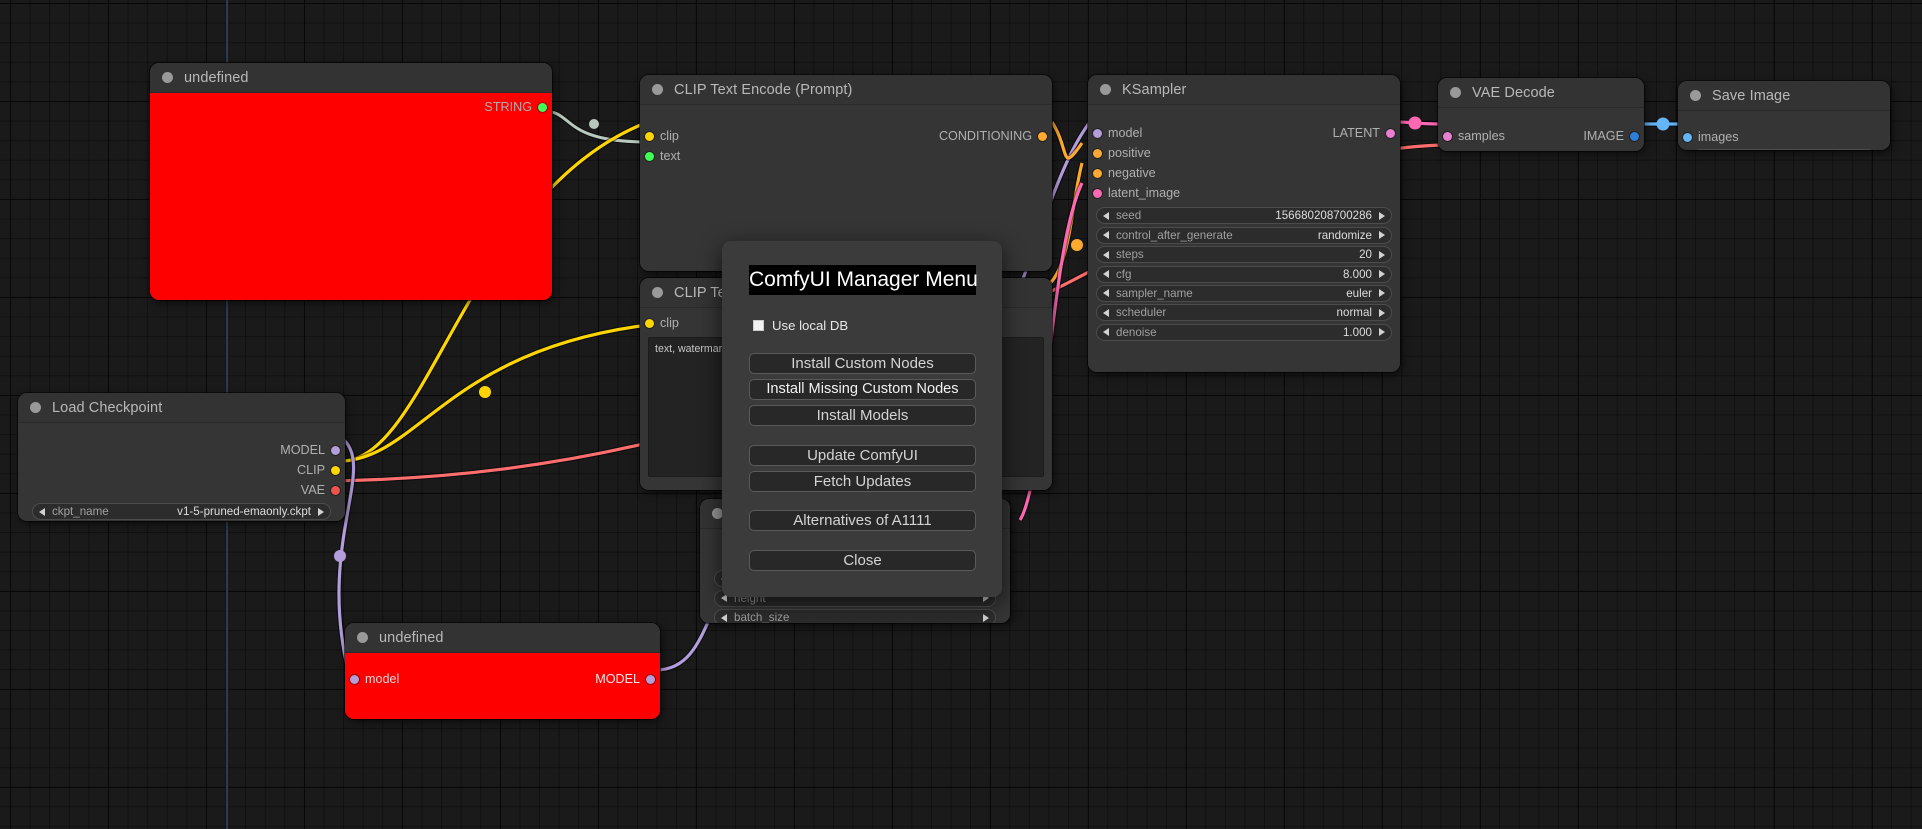  I want to click on input-dot-positive, so click(1097, 153).